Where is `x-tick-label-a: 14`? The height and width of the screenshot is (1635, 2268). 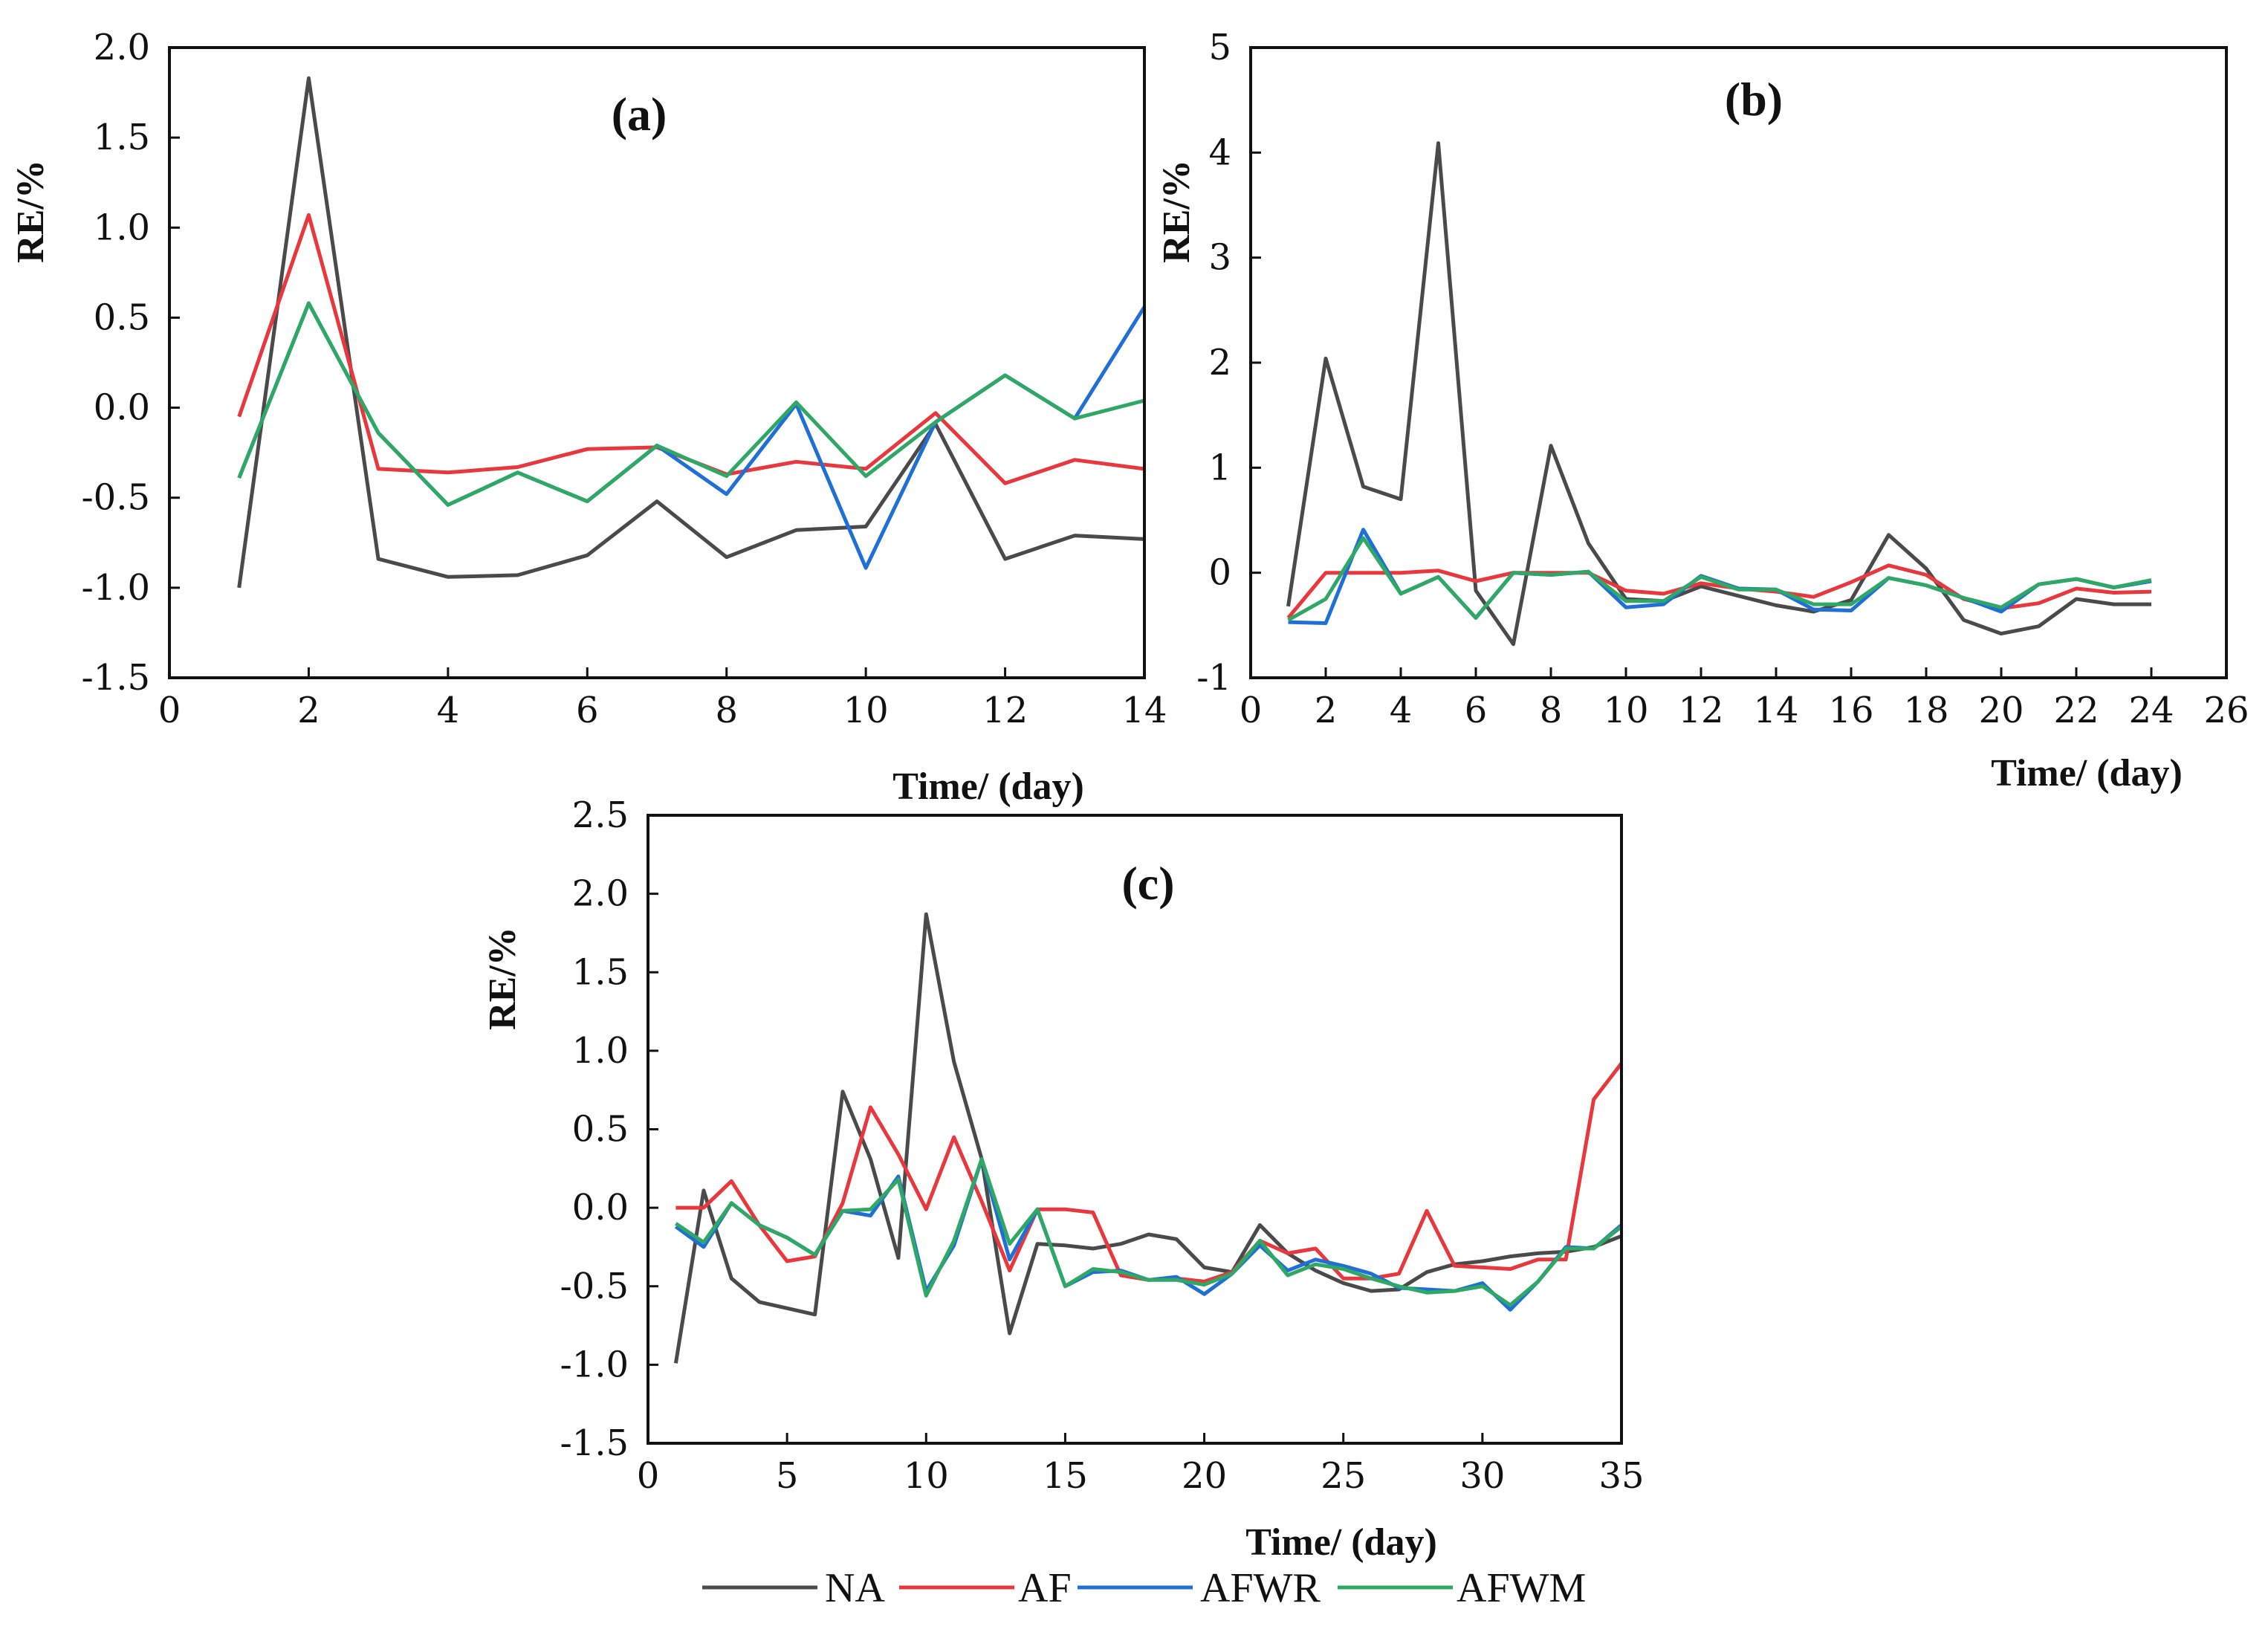 x-tick-label-a: 14 is located at coordinates (1144, 710).